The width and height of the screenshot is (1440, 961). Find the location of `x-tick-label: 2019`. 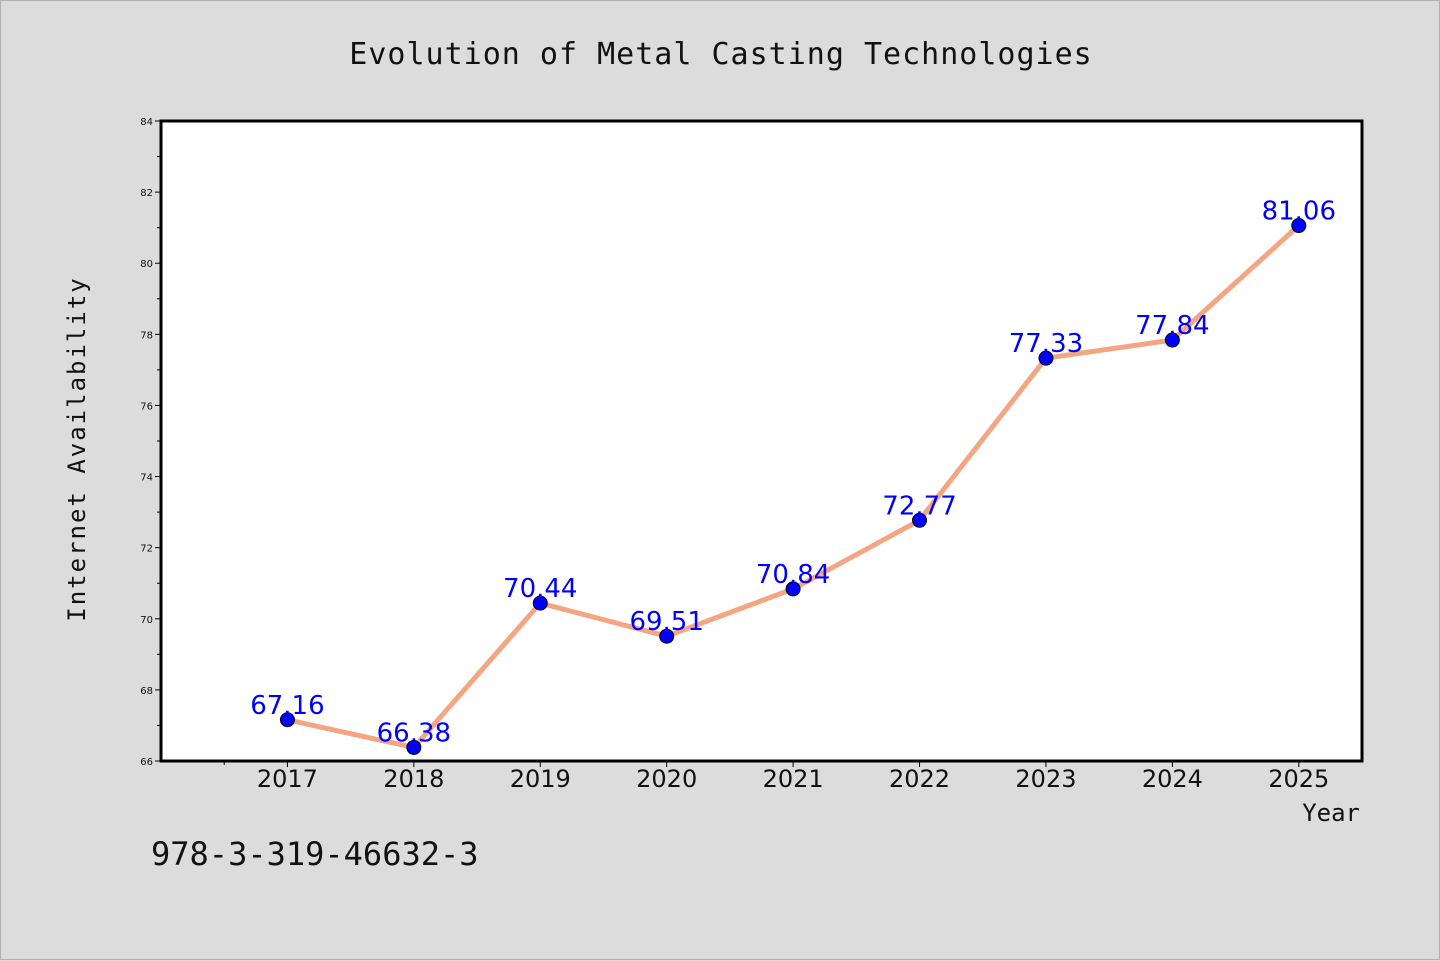

x-tick-label: 2019 is located at coordinates (540, 779).